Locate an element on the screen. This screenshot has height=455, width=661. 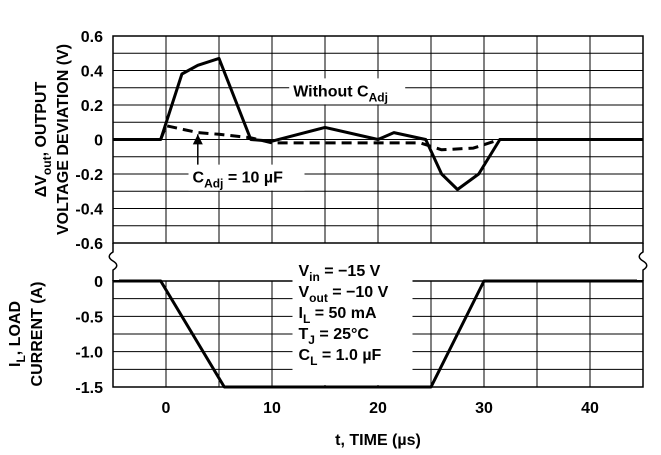
ytick-label-top: 0.4 is located at coordinates (92, 72).